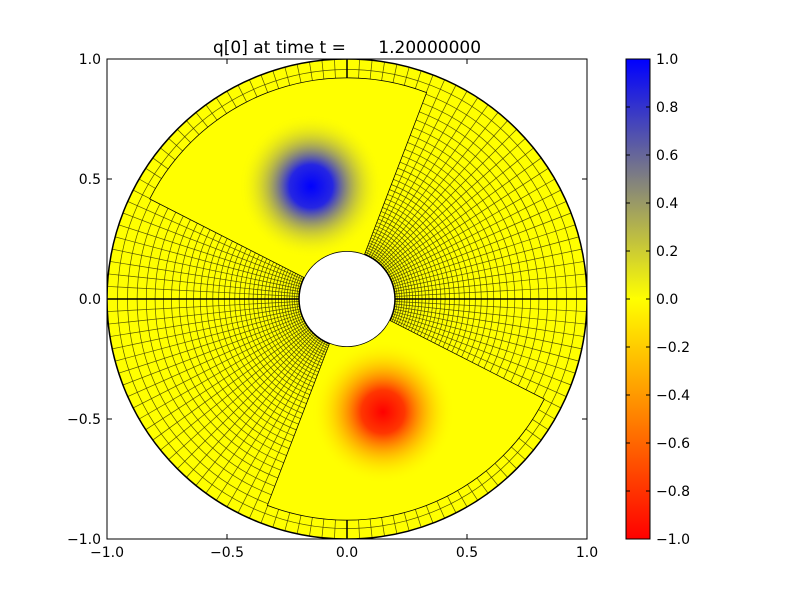 The height and width of the screenshot is (604, 800). What do you see at coordinates (467, 553) in the screenshot?
I see `x-tick-label: 0.5` at bounding box center [467, 553].